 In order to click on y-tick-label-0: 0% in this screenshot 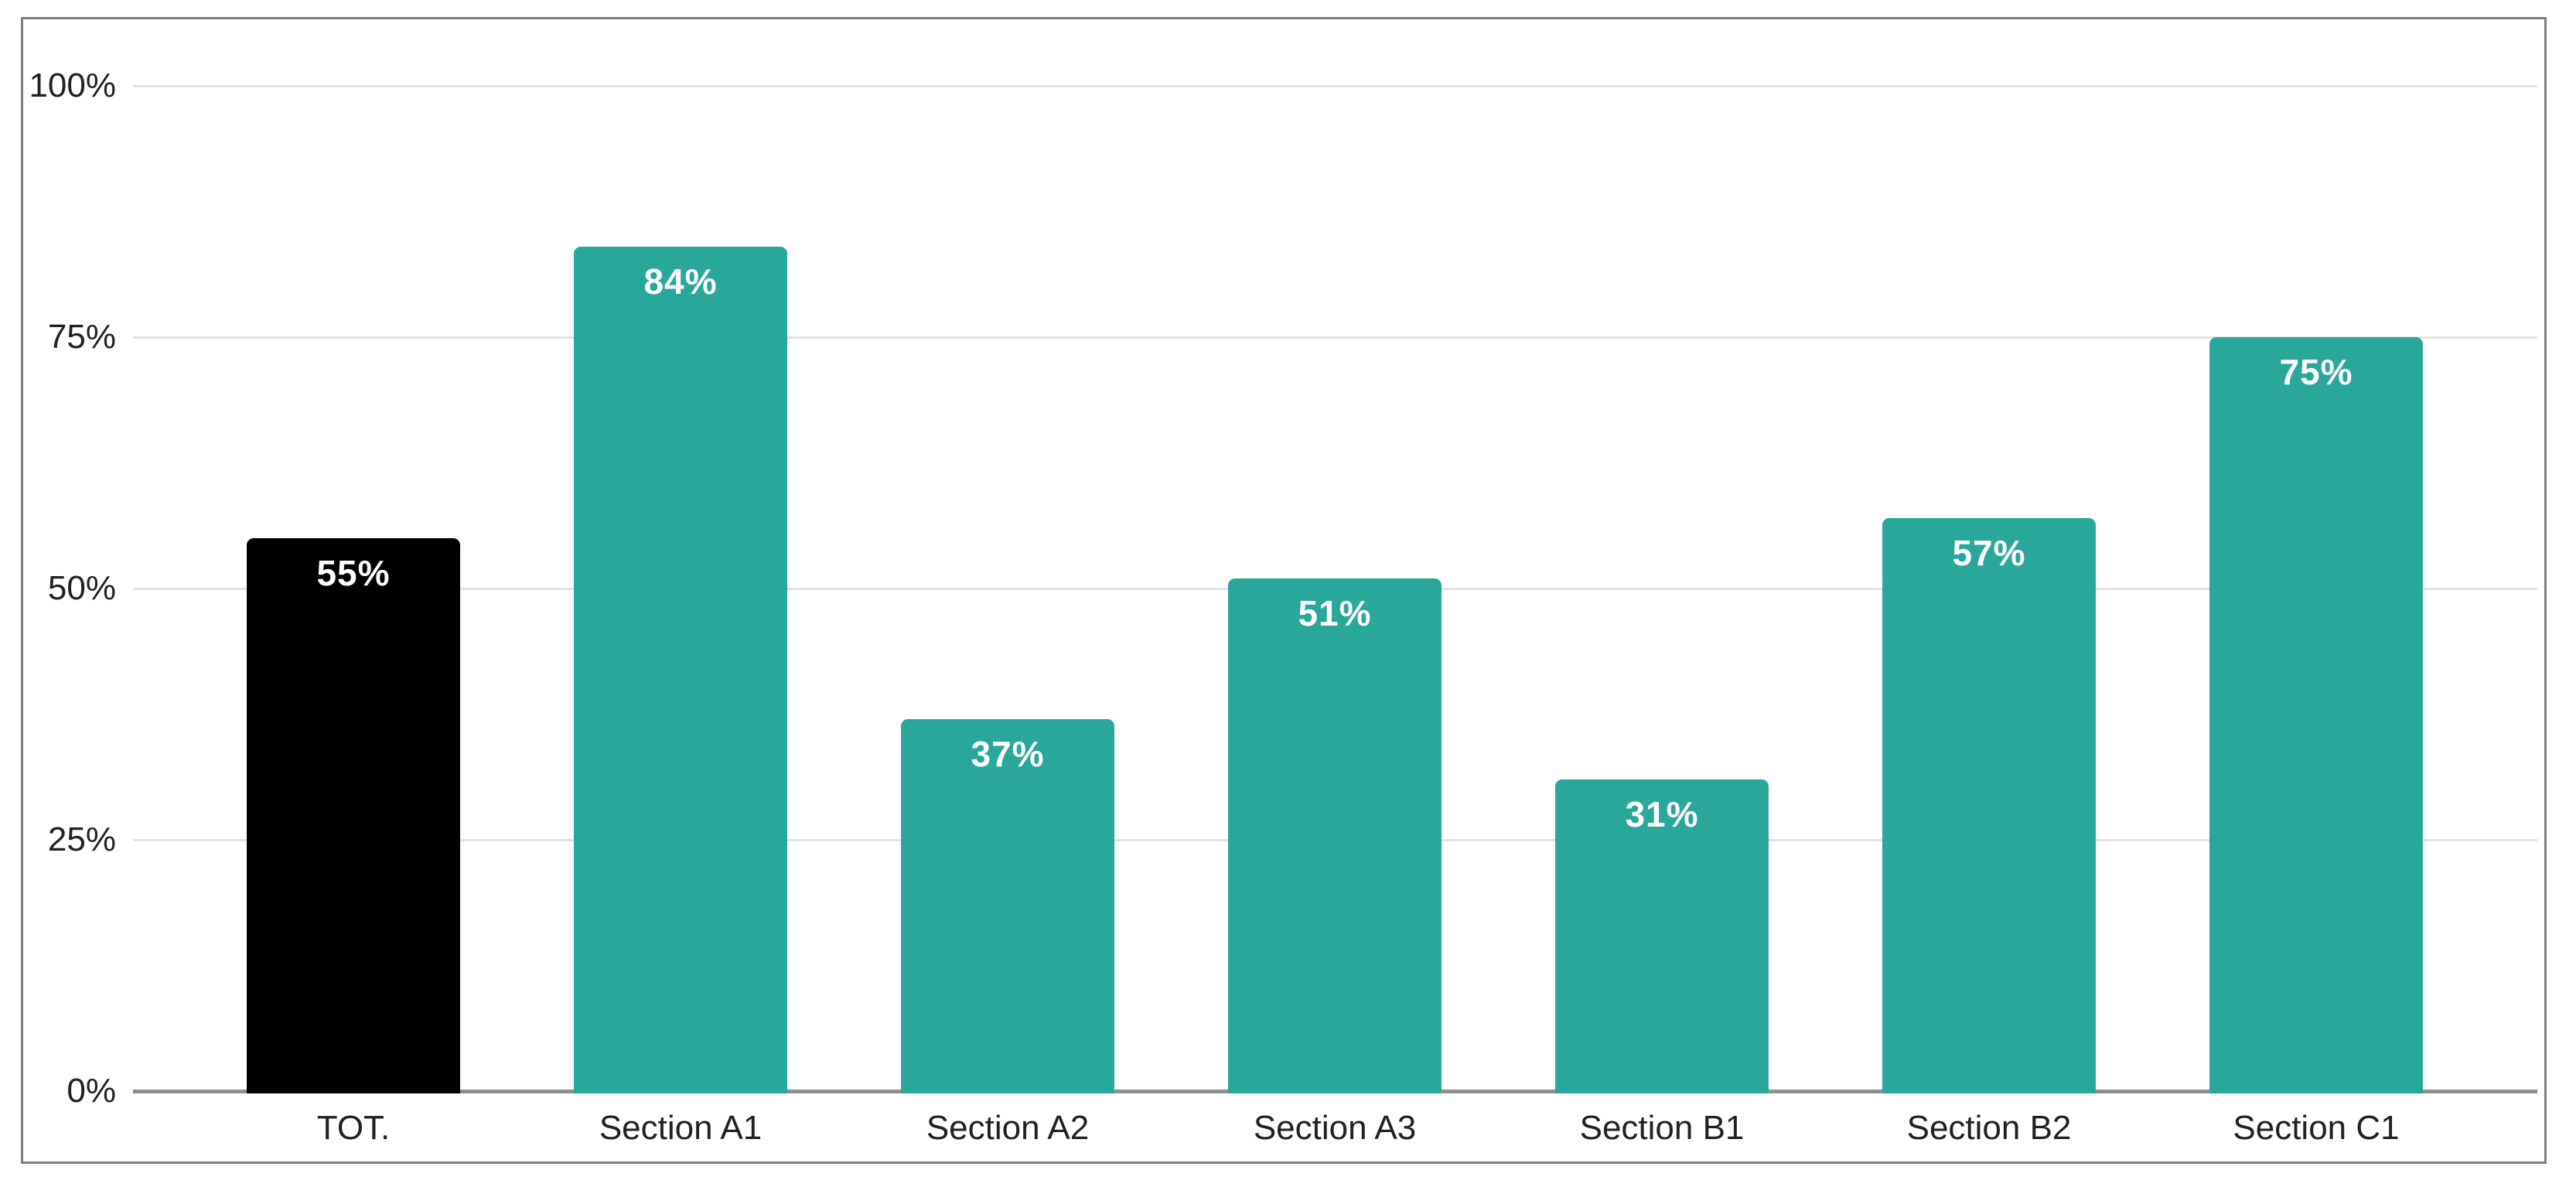, I will do `click(92, 1091)`.